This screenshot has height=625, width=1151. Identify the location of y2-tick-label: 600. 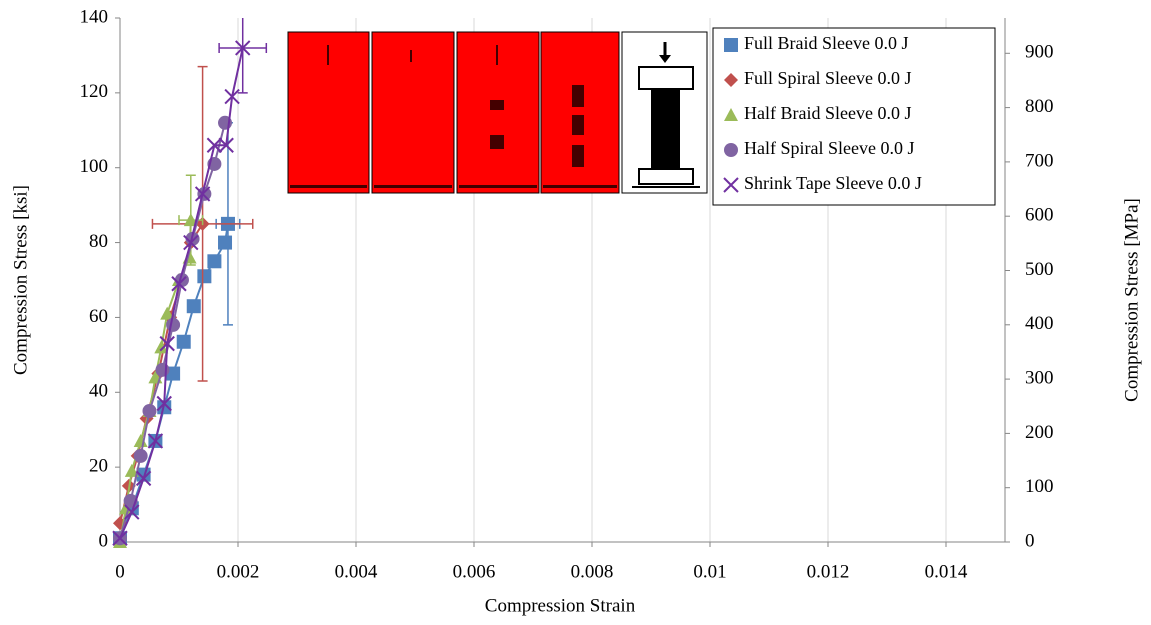
(1039, 215).